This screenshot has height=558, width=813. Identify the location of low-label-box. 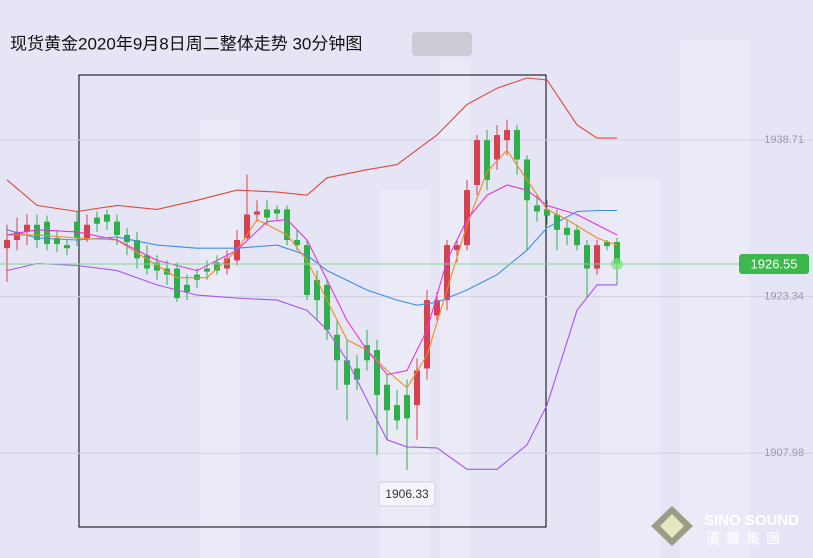
(407, 494).